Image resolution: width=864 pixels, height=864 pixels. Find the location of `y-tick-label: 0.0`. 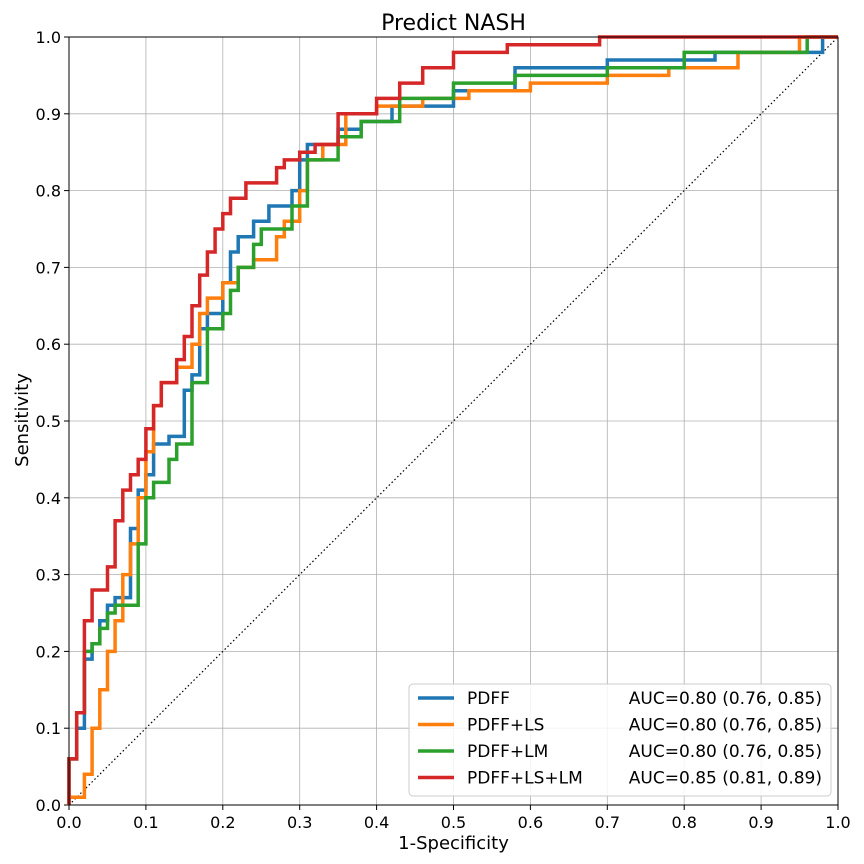

y-tick-label: 0.0 is located at coordinates (48, 805).